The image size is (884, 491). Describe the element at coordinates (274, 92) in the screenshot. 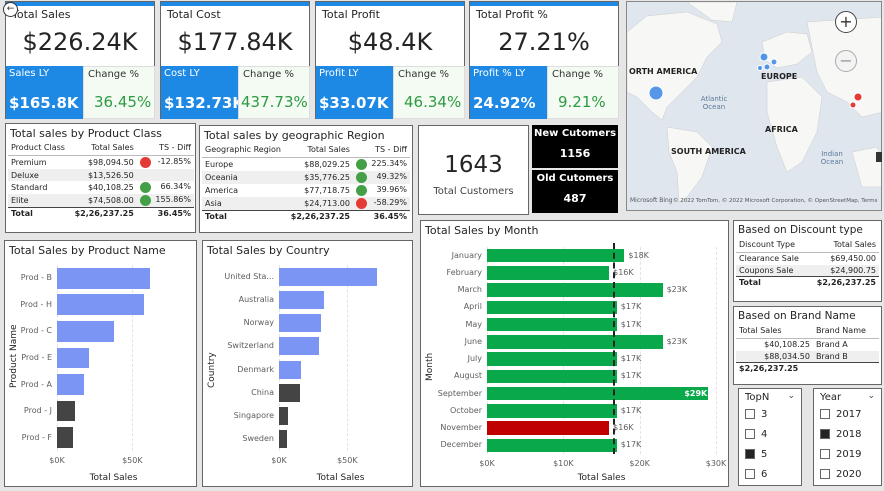

I see `kpi-change-box: Change % 437.73%` at that location.